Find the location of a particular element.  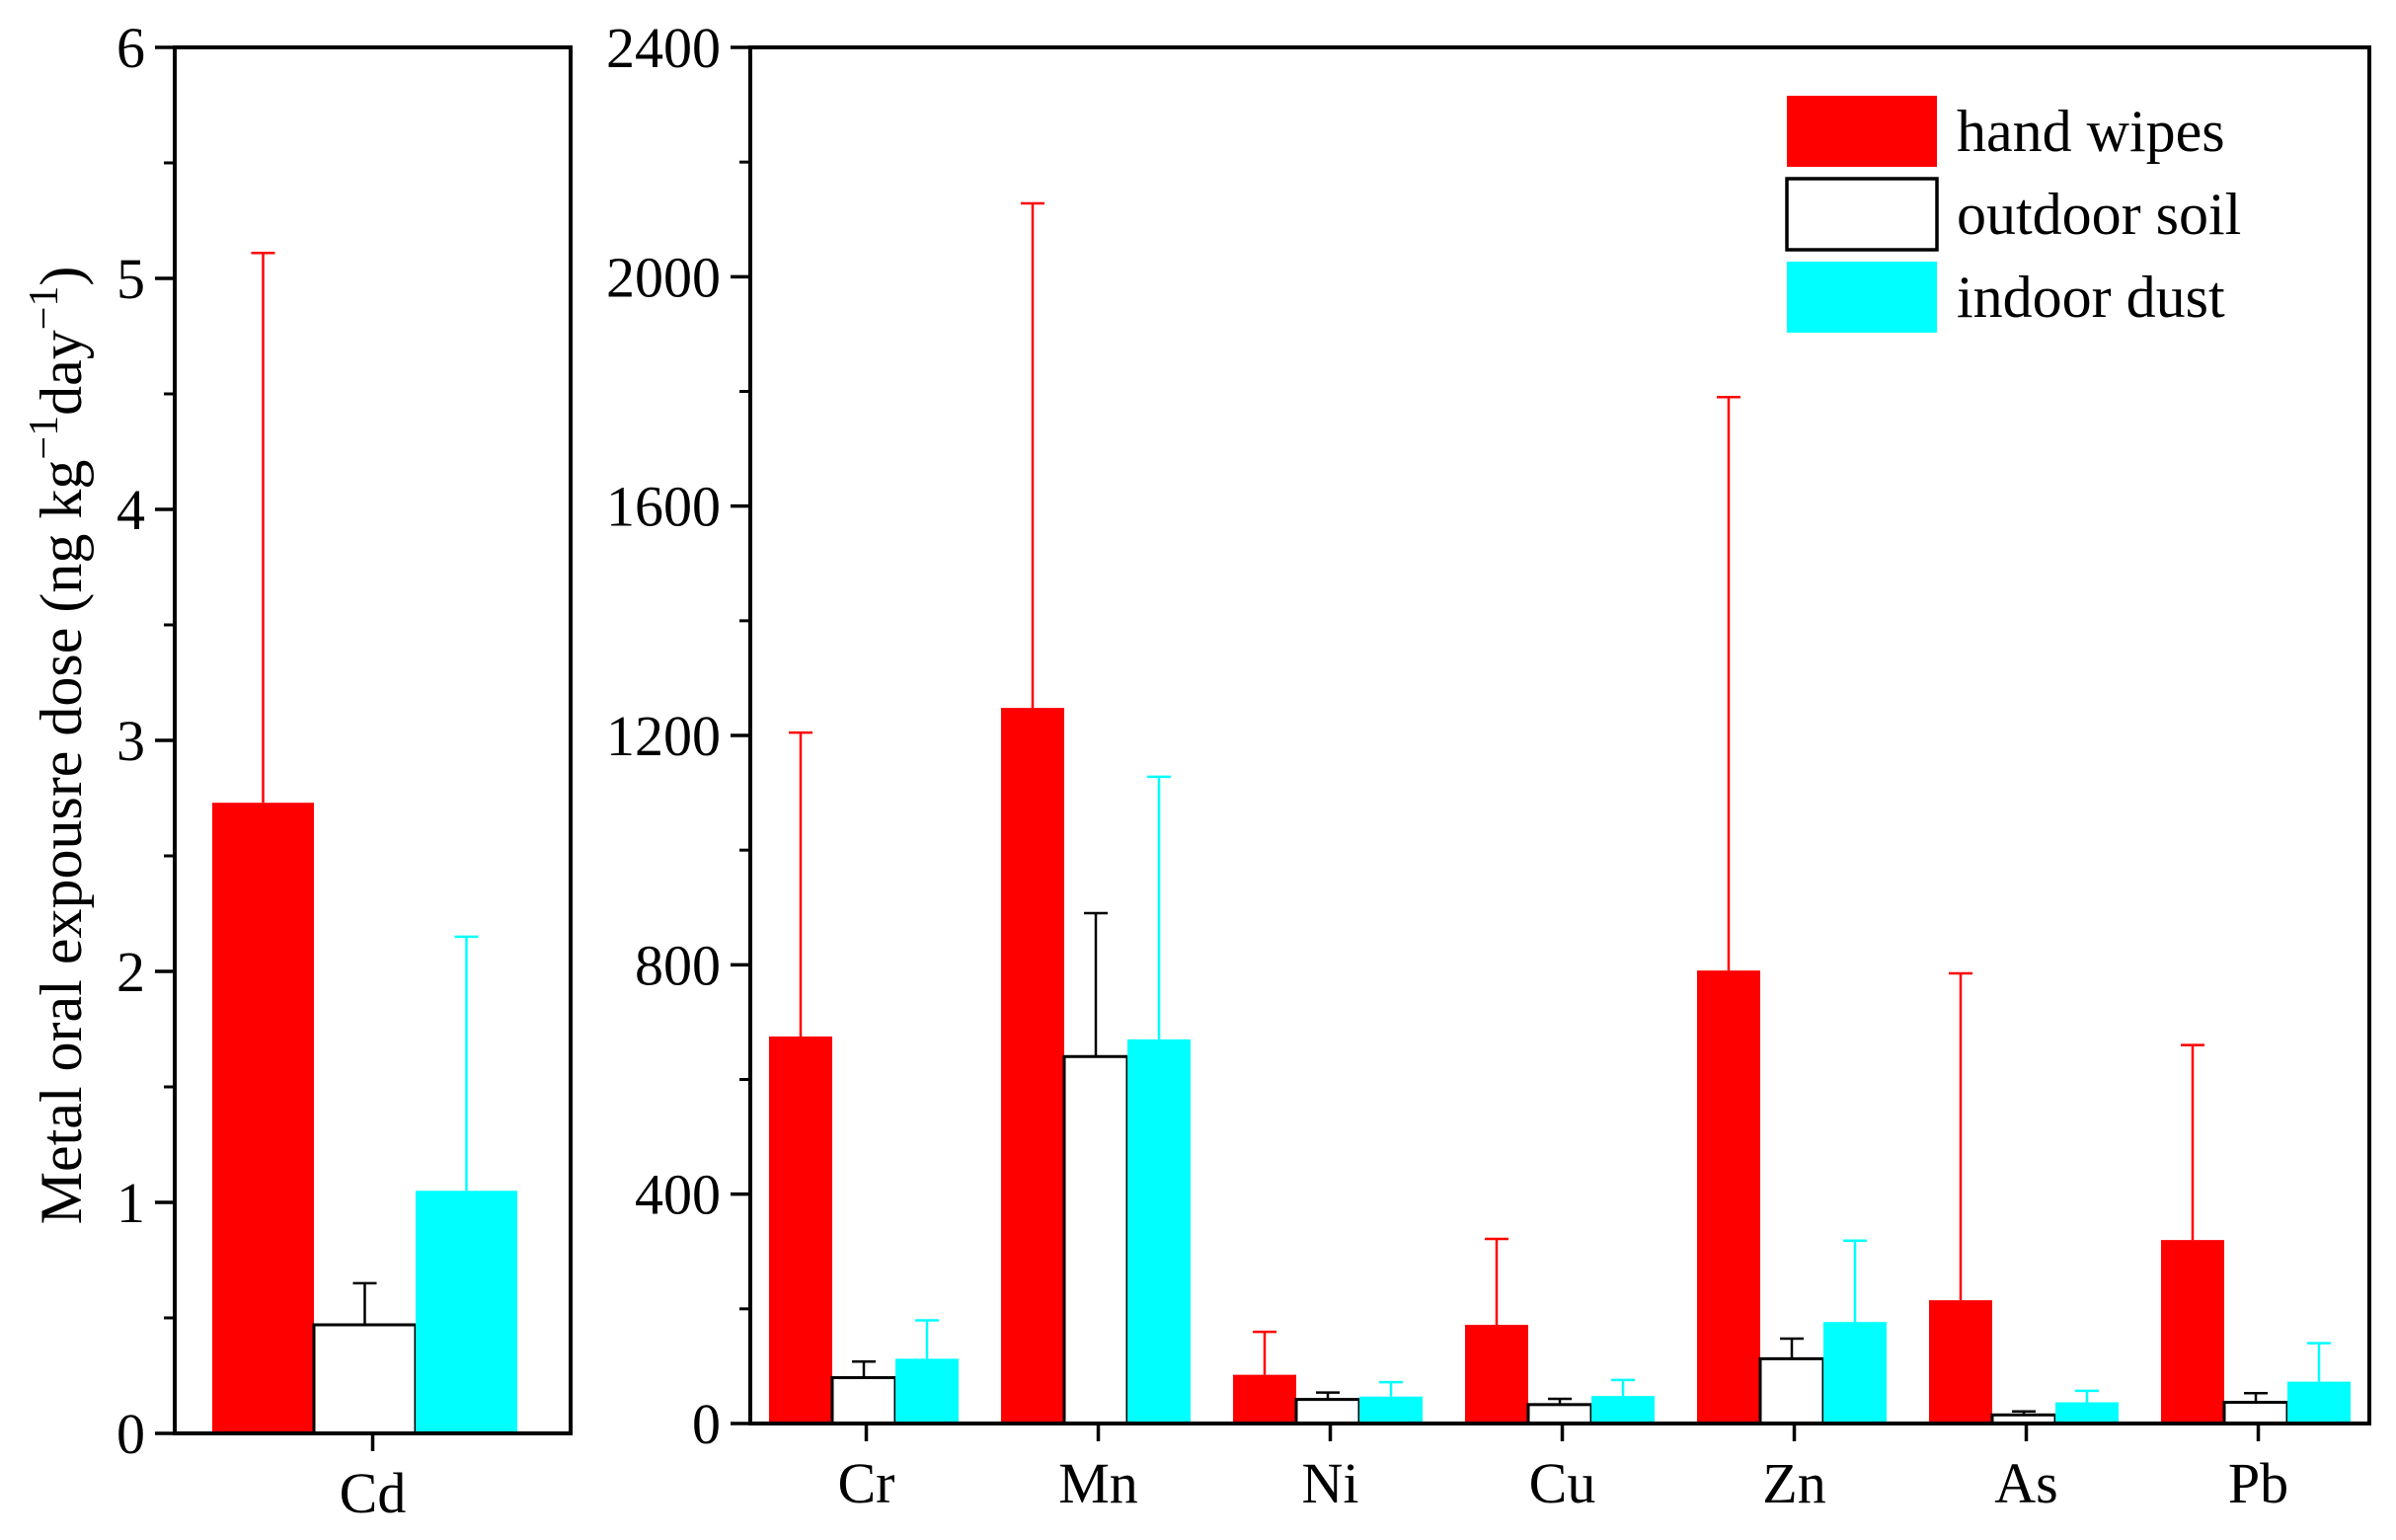

metals-bar-outdoor-soil-cu is located at coordinates (1559, 1414).